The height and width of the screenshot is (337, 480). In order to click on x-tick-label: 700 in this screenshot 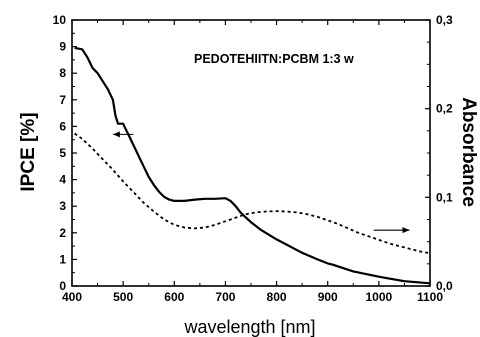, I will do `click(225, 297)`.